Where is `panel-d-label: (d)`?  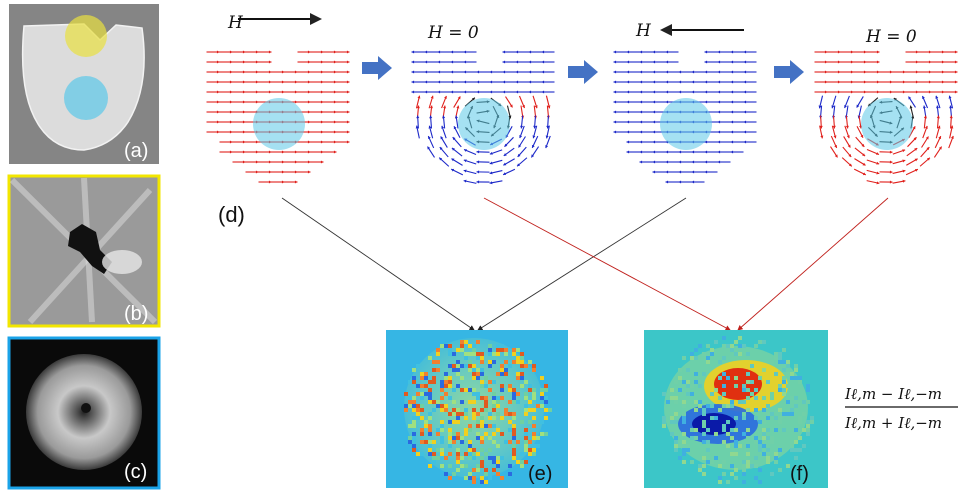 panel-d-label: (d) is located at coordinates (231, 214).